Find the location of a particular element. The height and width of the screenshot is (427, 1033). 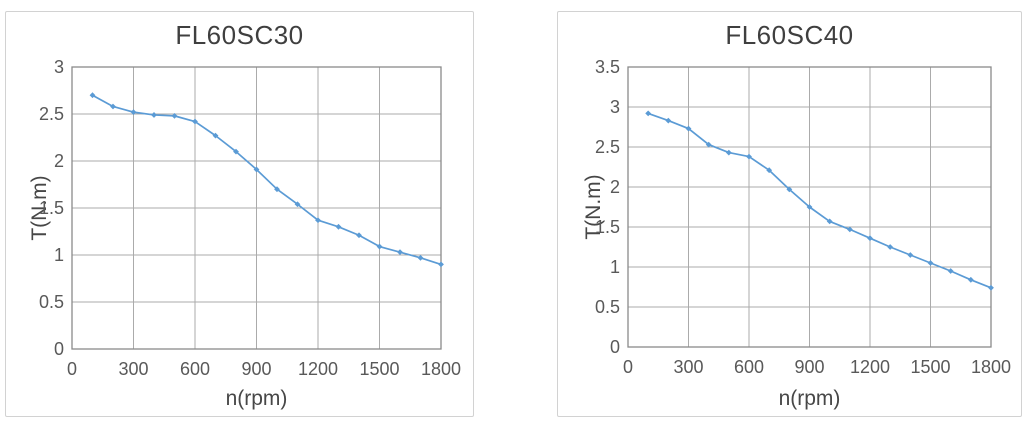

y-tick-labels: 0 0.5 1 1.5 2 2.5 3 is located at coordinates (51, 208).